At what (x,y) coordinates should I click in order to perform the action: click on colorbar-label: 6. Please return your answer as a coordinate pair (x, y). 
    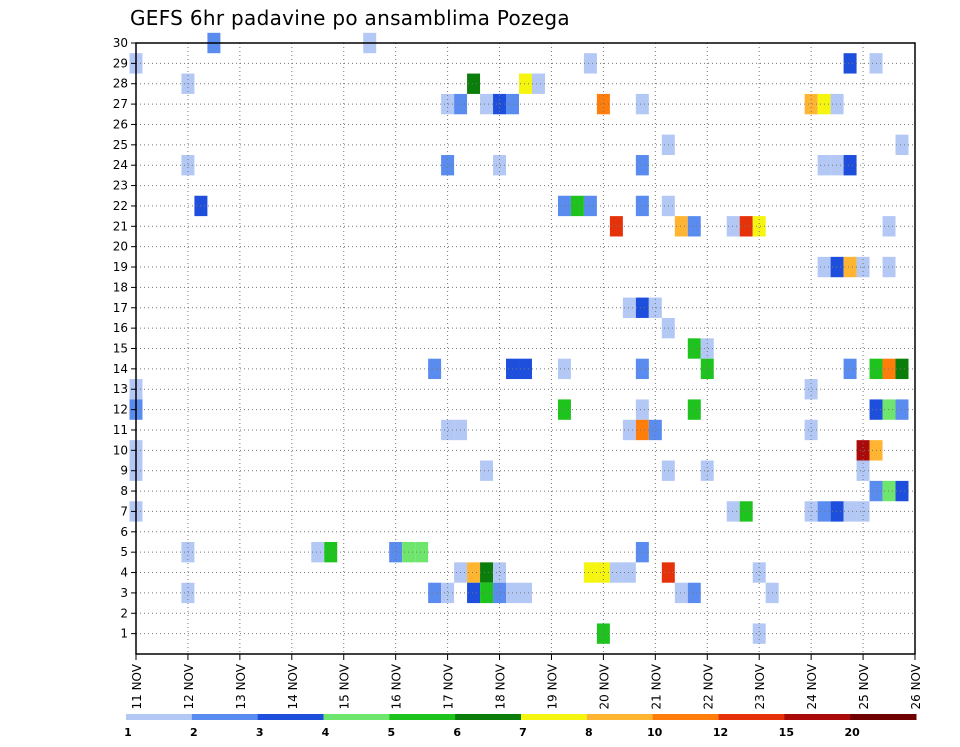
    Looking at the image, I should click on (457, 732).